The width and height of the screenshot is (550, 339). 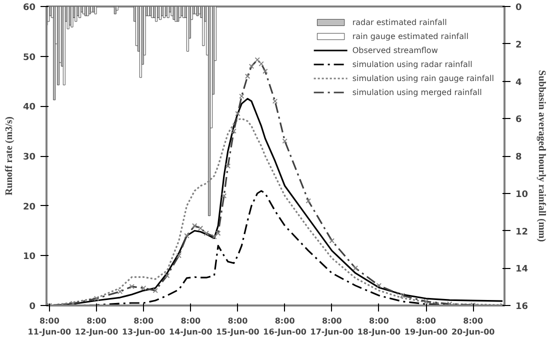 What do you see at coordinates (399, 22) in the screenshot?
I see `legend-label: radar estimated rainfall` at bounding box center [399, 22].